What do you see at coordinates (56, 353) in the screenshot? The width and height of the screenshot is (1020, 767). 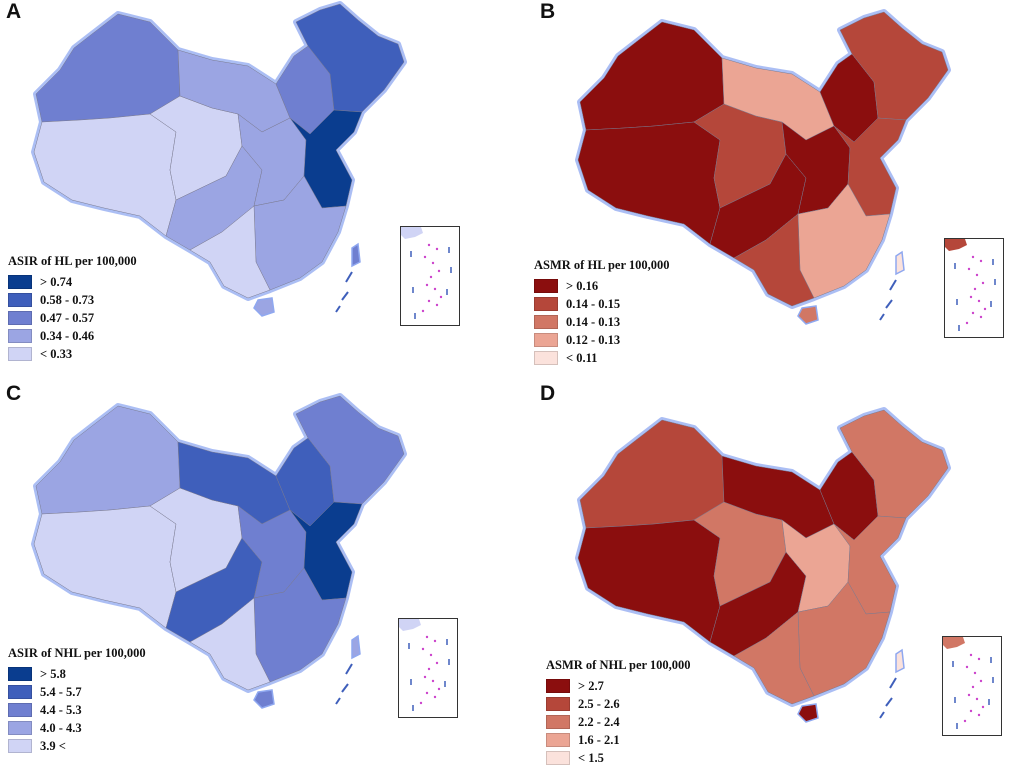 I see `legend-label: < 0.33` at bounding box center [56, 353].